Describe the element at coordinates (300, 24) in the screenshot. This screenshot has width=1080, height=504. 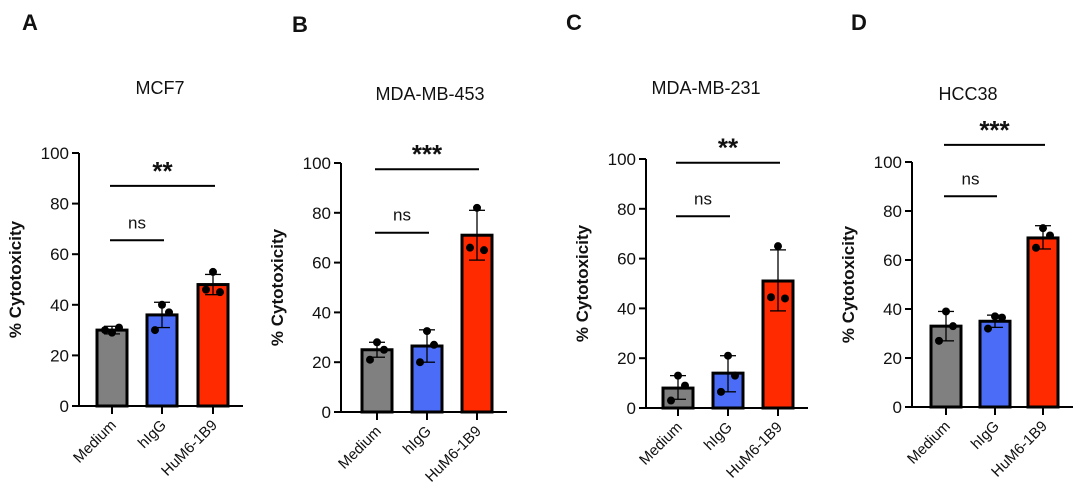
I see `panel-letter: B` at that location.